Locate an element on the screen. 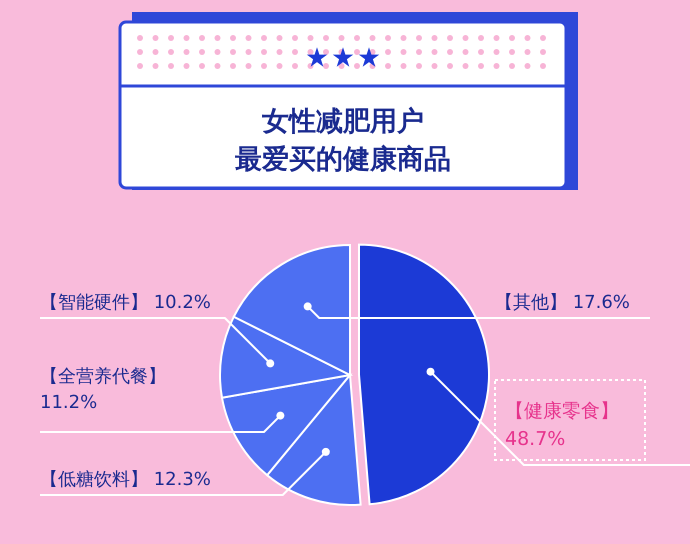  chart-title: 女性减肥用户最爱买的健康商品 is located at coordinates (342, 140).